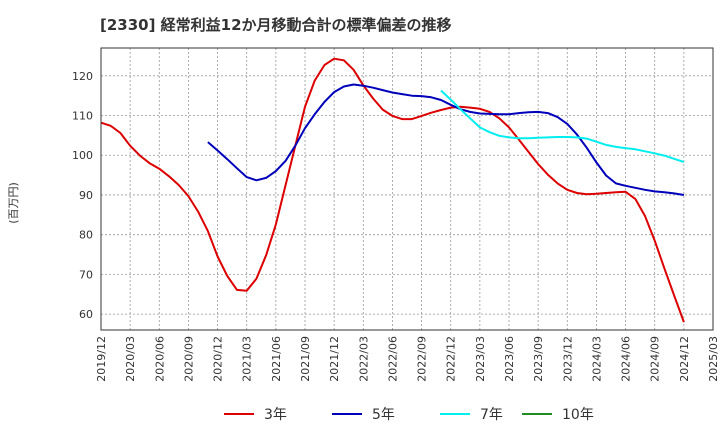 The width and height of the screenshot is (720, 440). I want to click on y-tick-label: 110, so click(82, 116).